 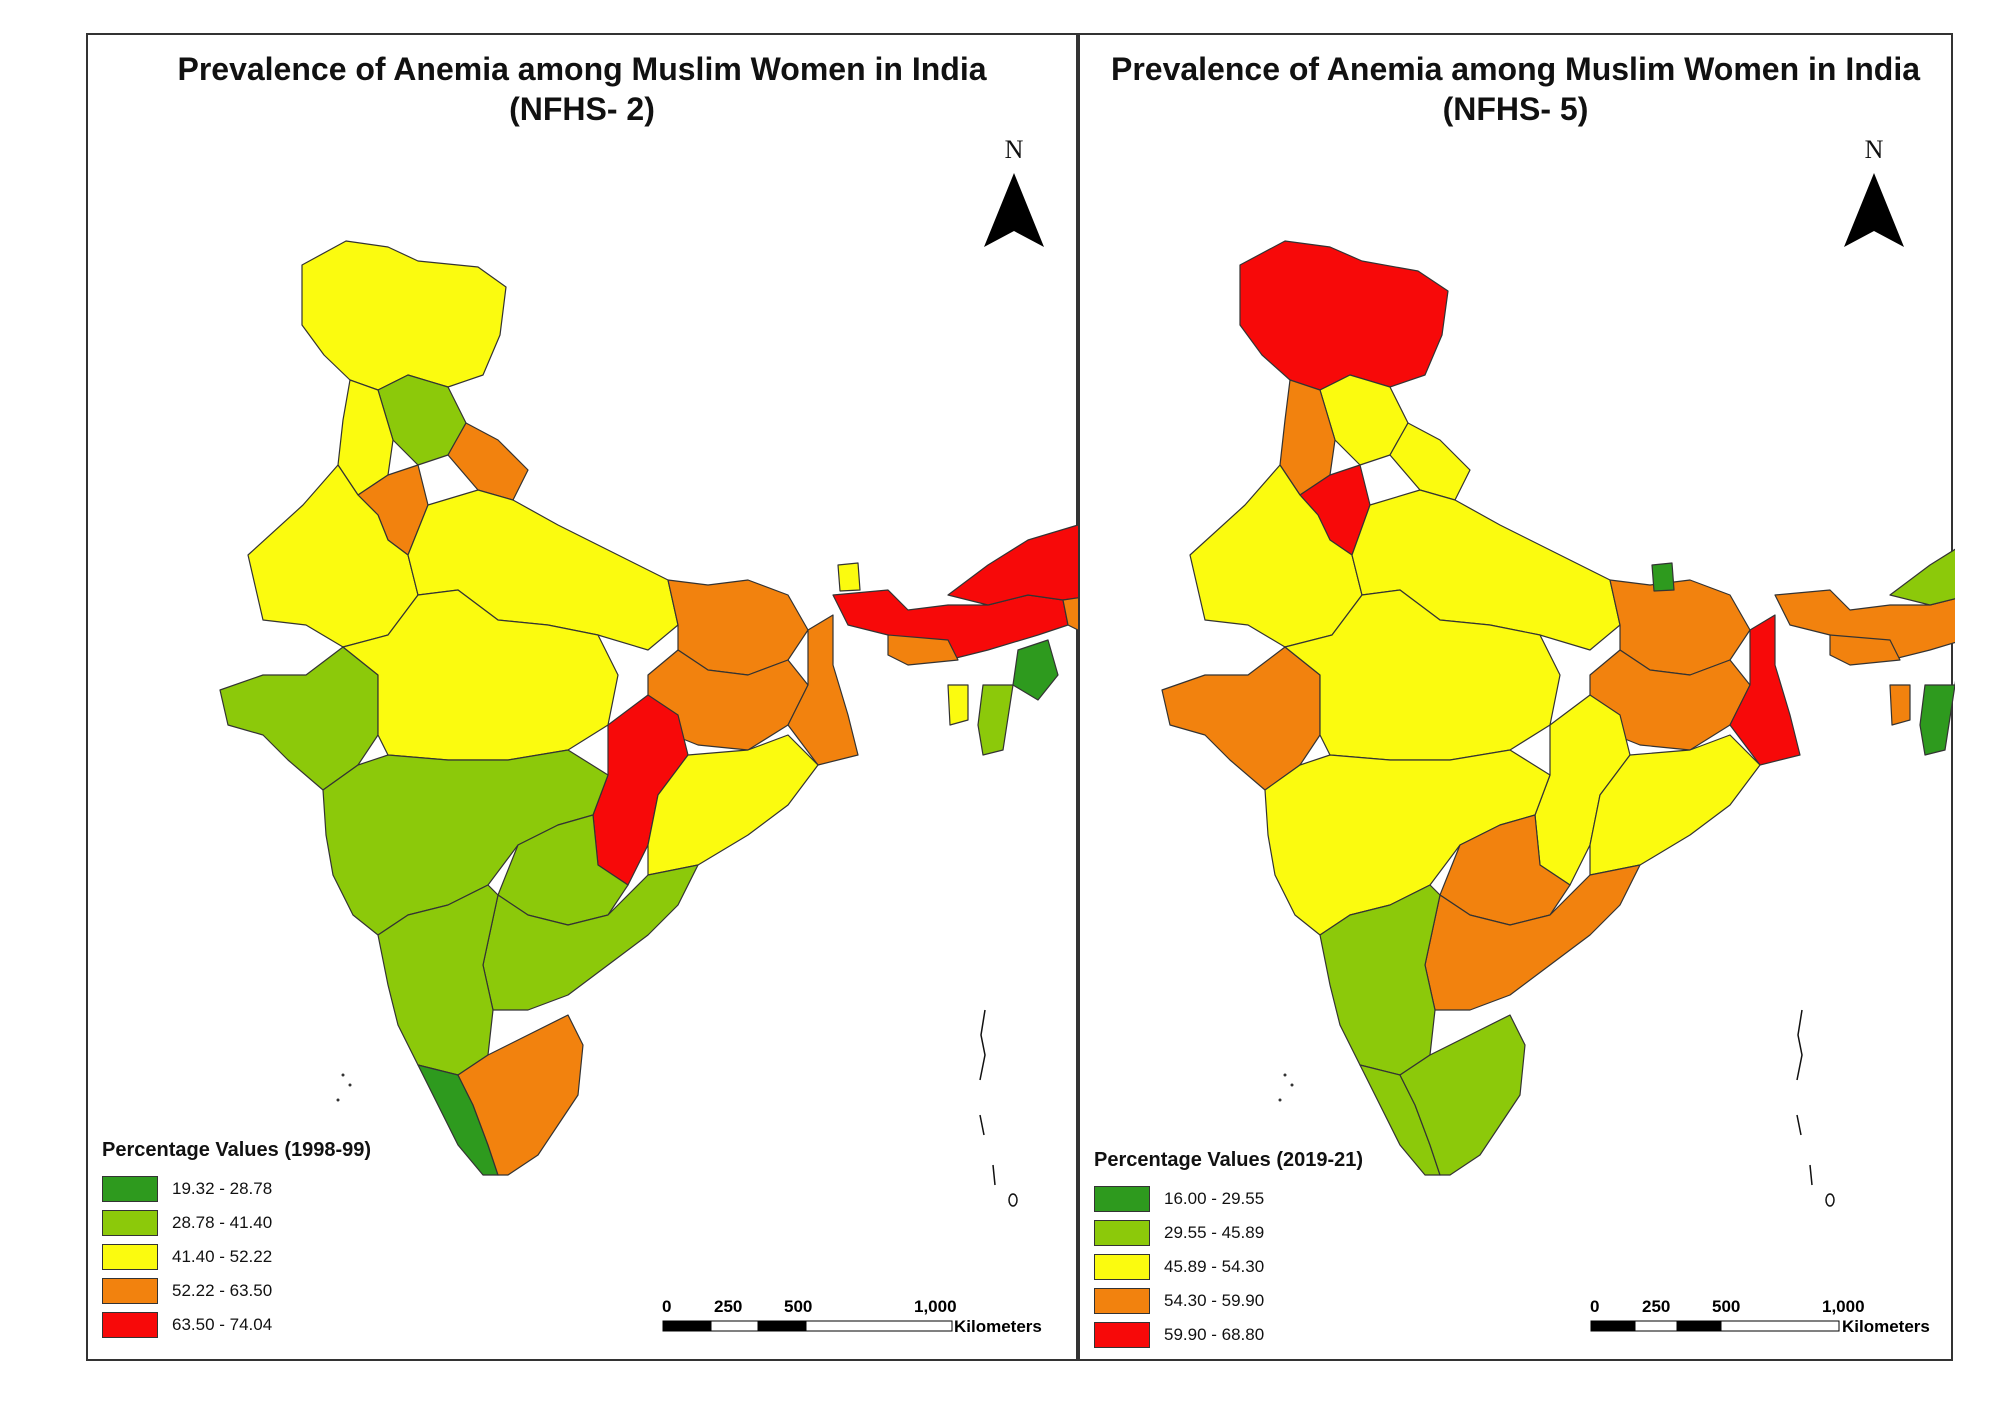 I want to click on legend-item: 63.50 - 74.04, so click(x=236, y=1325).